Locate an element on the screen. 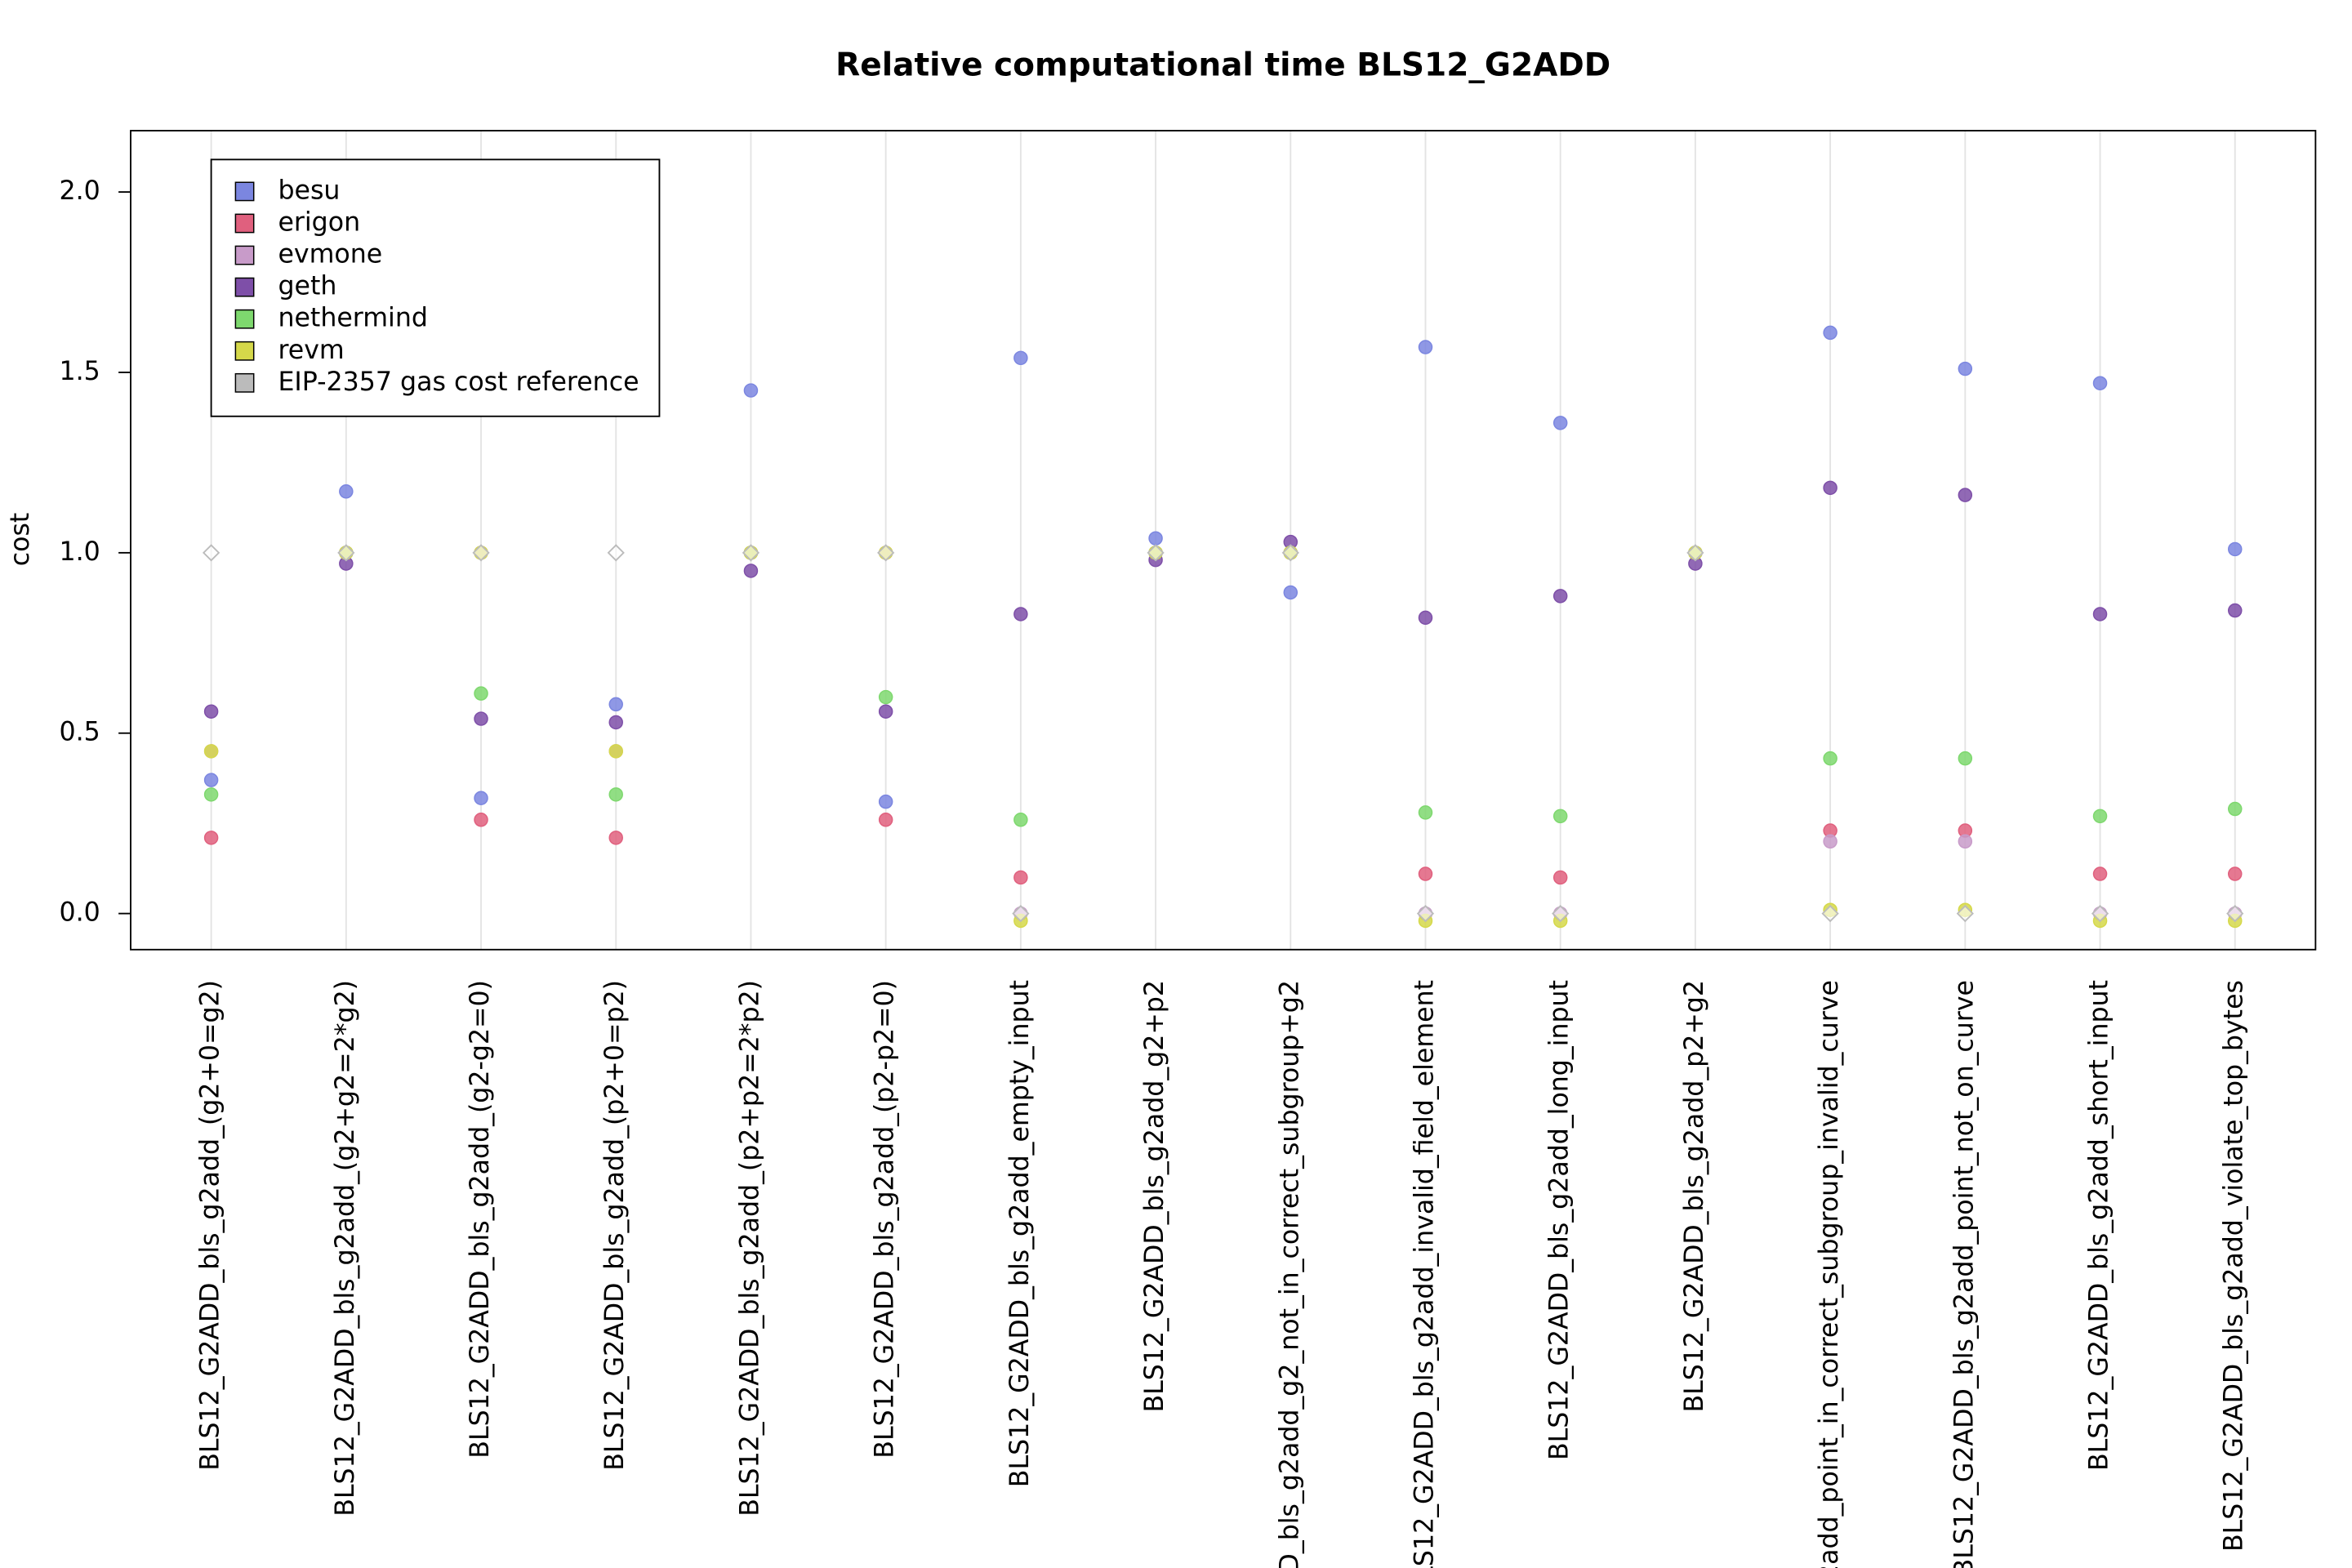  x-tick-label: BLS12_G2ADD_bls_g2add_violate_top_bytes is located at coordinates (2234, 1266).